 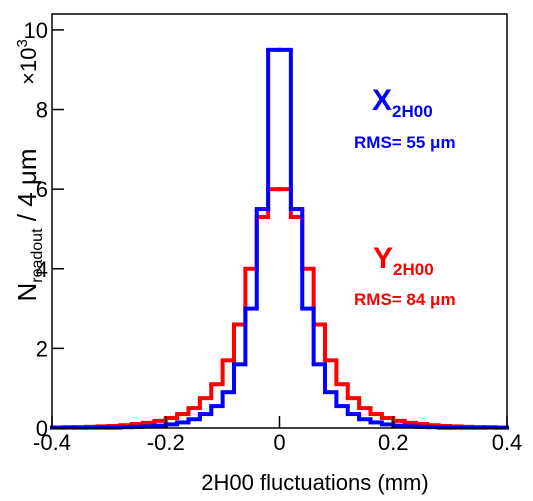 I want to click on annotation-text: X, so click(x=382, y=100).